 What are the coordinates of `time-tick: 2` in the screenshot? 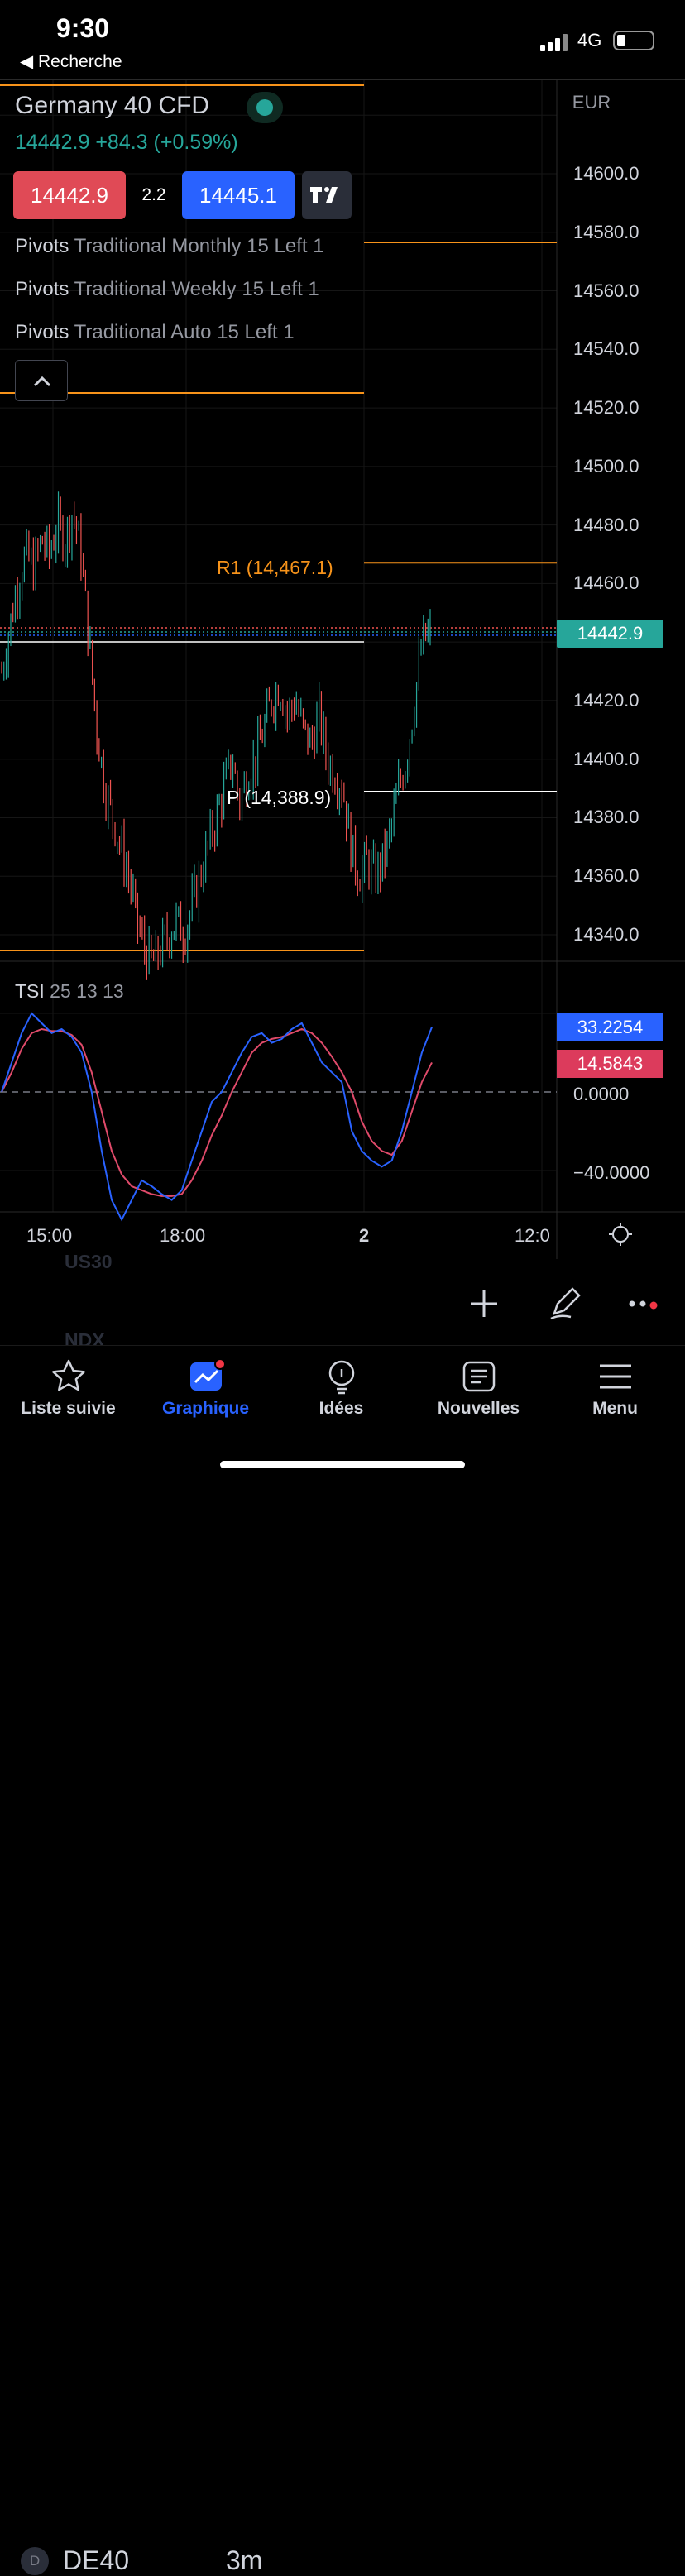 It's located at (364, 1235).